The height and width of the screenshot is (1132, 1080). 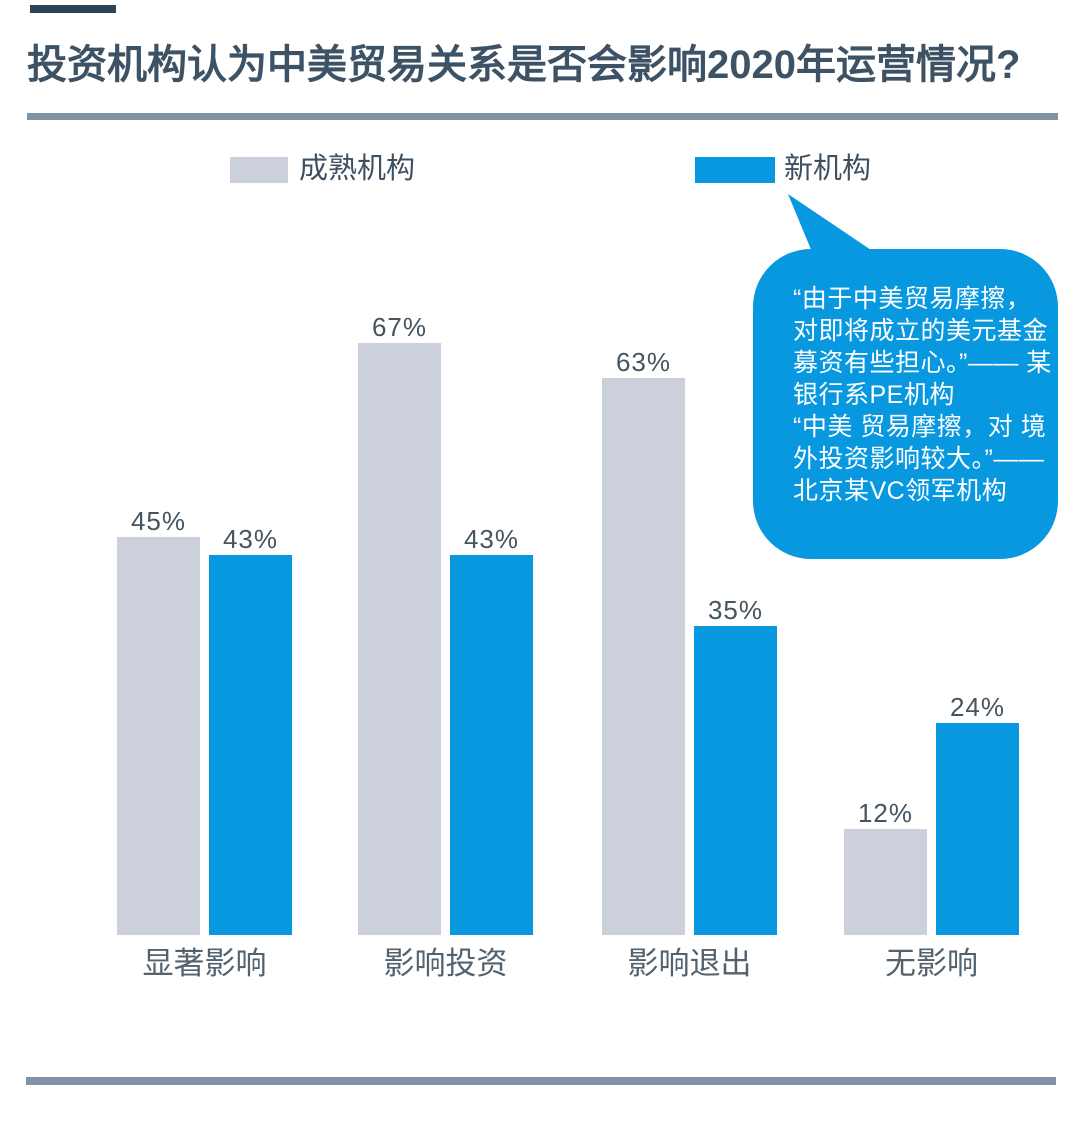 I want to click on category-label-1: 显著影响, so click(x=204, y=963).